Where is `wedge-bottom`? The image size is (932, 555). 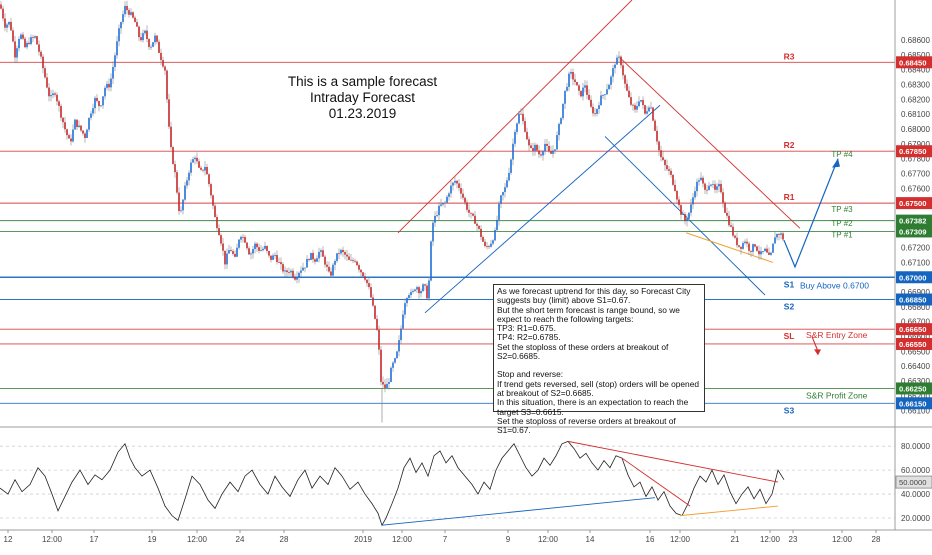 wedge-bottom is located at coordinates (729, 247).